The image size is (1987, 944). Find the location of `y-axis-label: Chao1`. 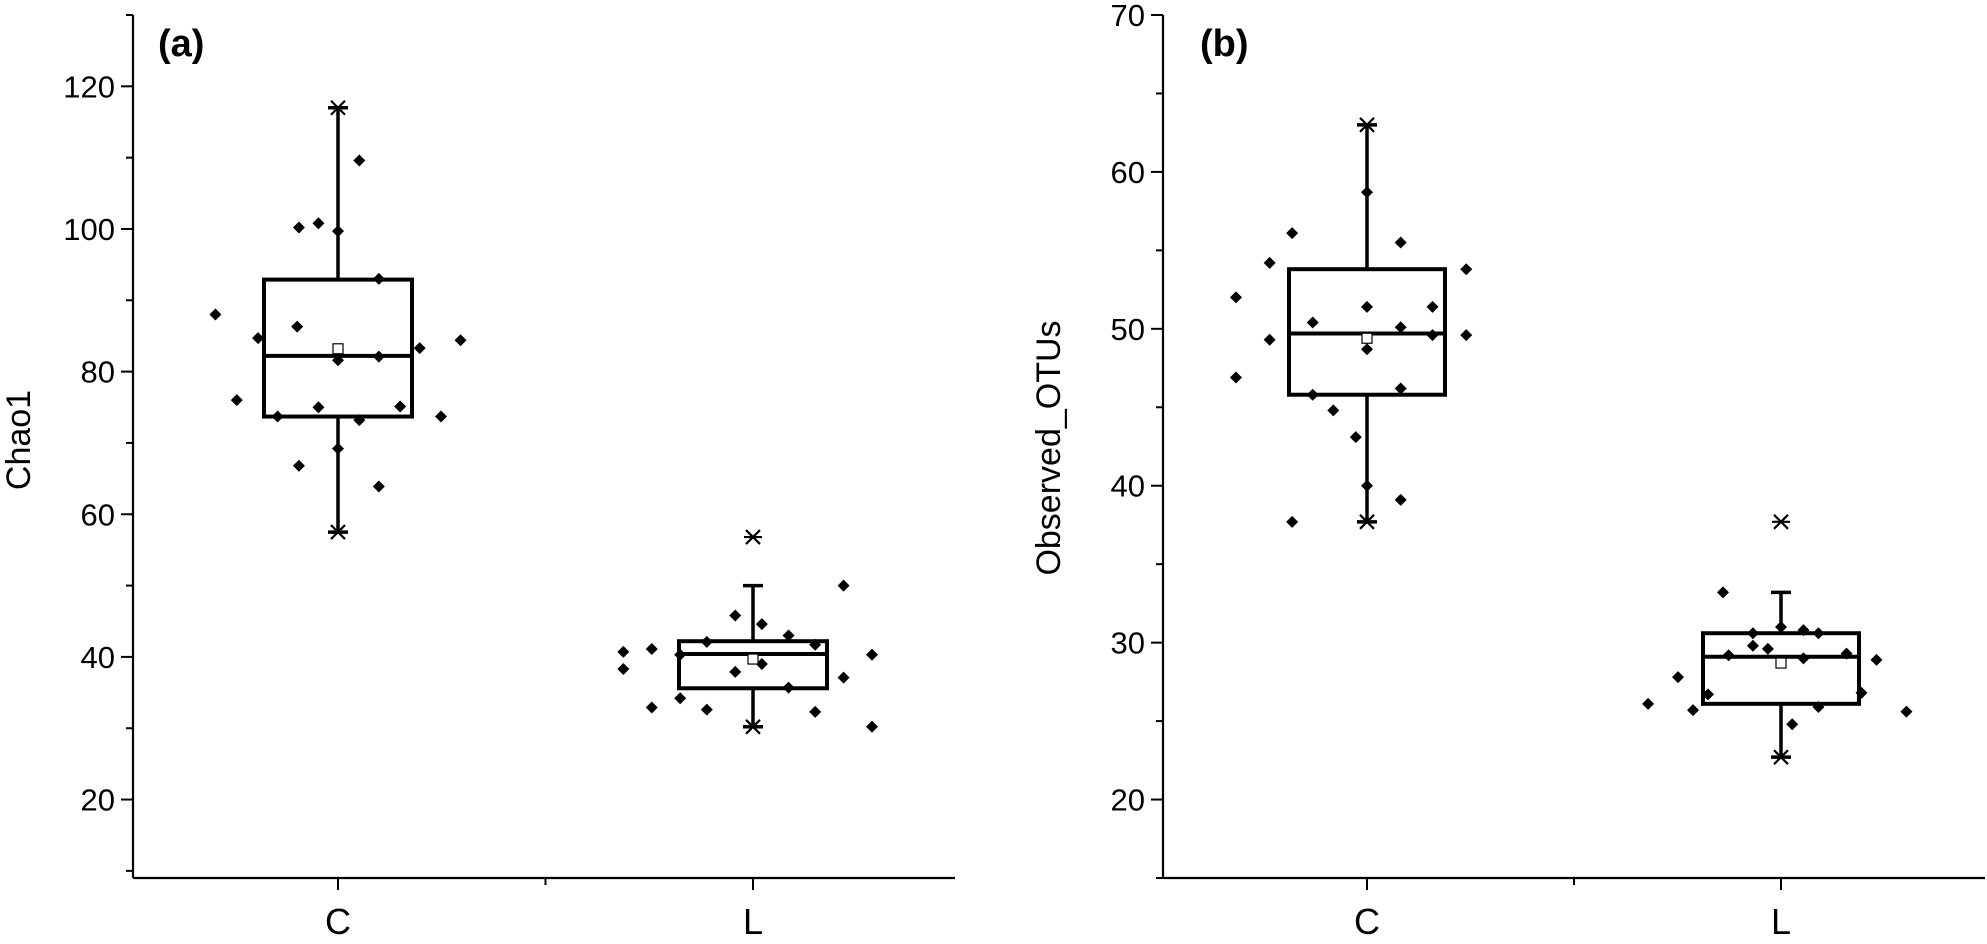

y-axis-label: Chao1 is located at coordinates (19, 440).